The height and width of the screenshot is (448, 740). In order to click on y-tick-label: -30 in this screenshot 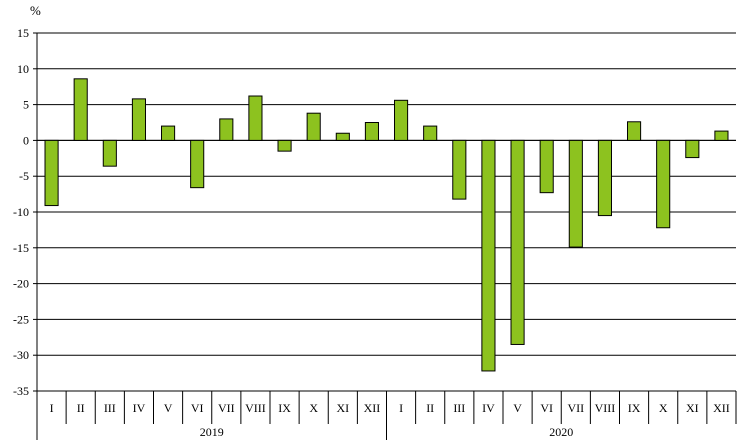, I will do `click(21, 355)`.